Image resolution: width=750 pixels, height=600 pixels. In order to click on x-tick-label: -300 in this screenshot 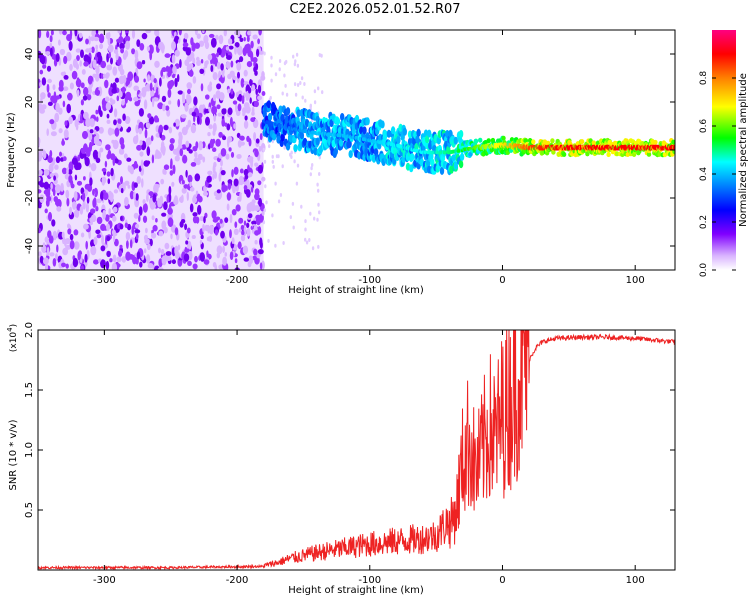, I will do `click(104, 580)`.